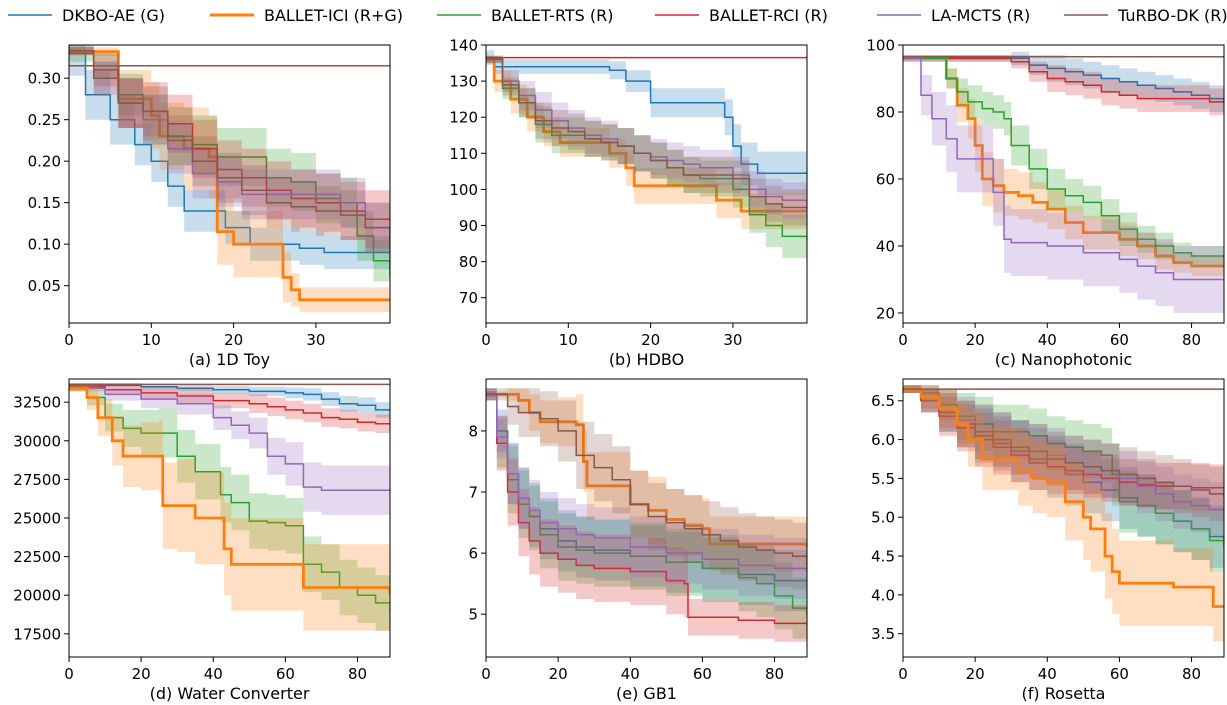 The image size is (1227, 705). What do you see at coordinates (768, 15) in the screenshot?
I see `legend-label: BALLET-RCI (R)` at bounding box center [768, 15].